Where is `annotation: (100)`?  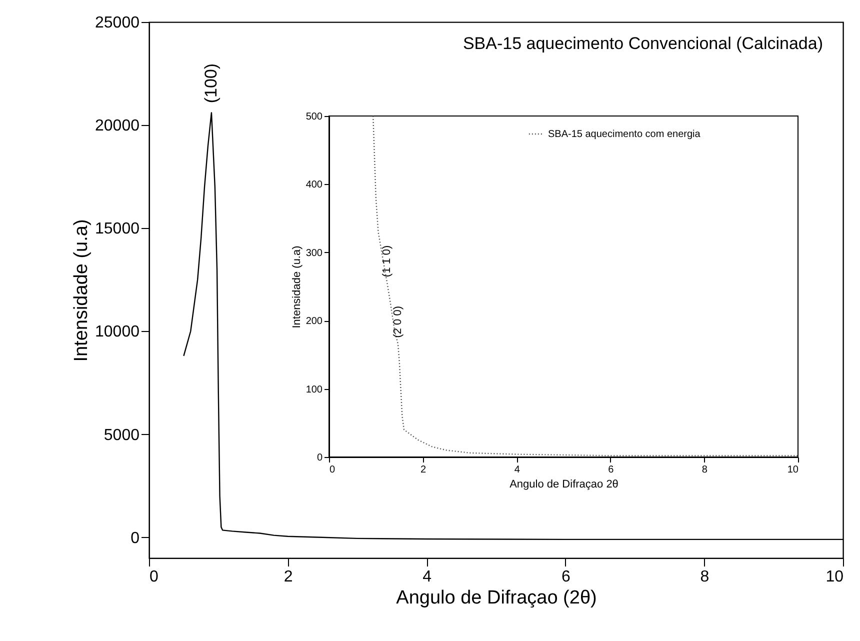 annotation: (100) is located at coordinates (210, 83).